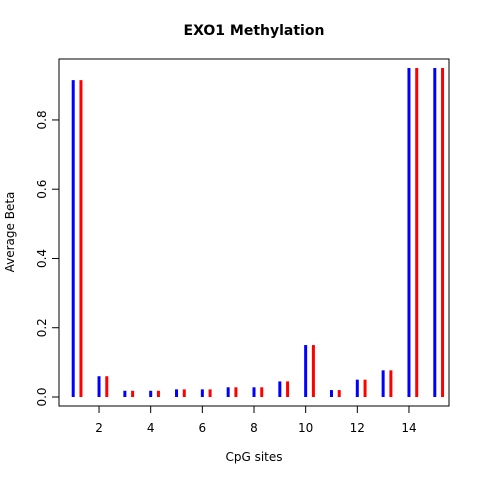 The width and height of the screenshot is (480, 480). Describe the element at coordinates (254, 428) in the screenshot. I see `x-tick-label-8: 8` at that location.